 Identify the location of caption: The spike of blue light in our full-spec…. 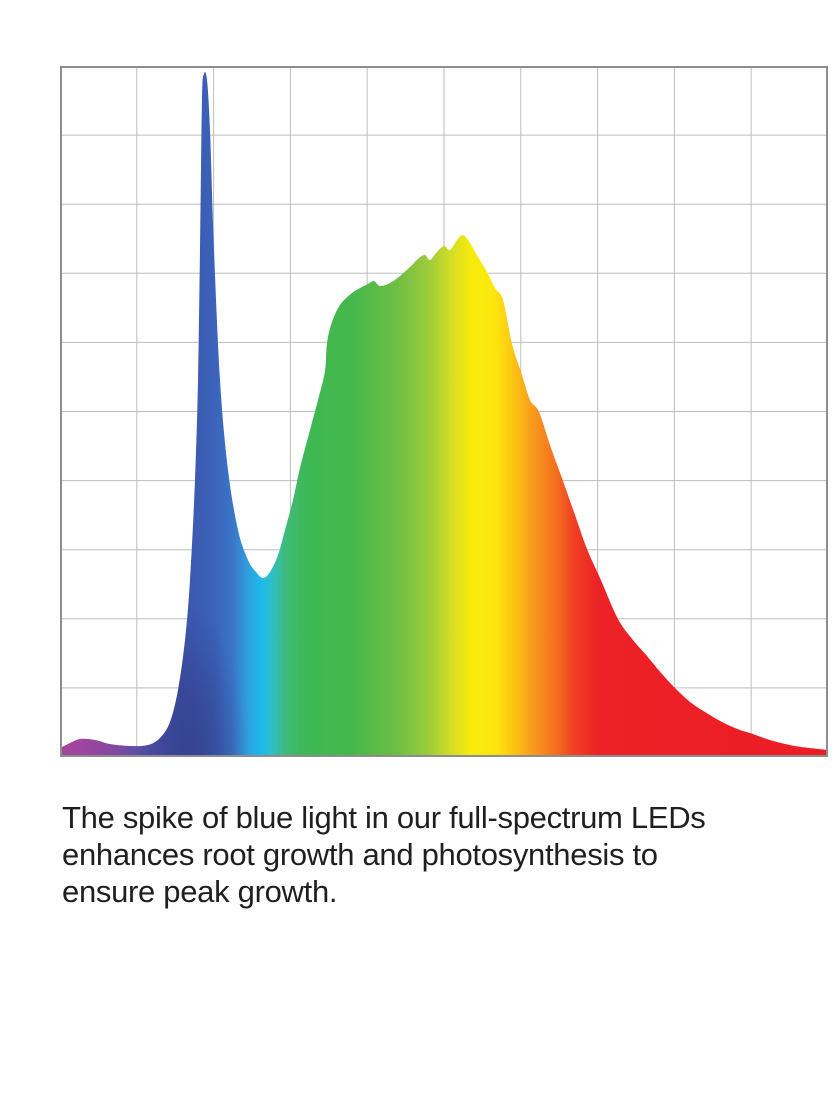
(427, 854).